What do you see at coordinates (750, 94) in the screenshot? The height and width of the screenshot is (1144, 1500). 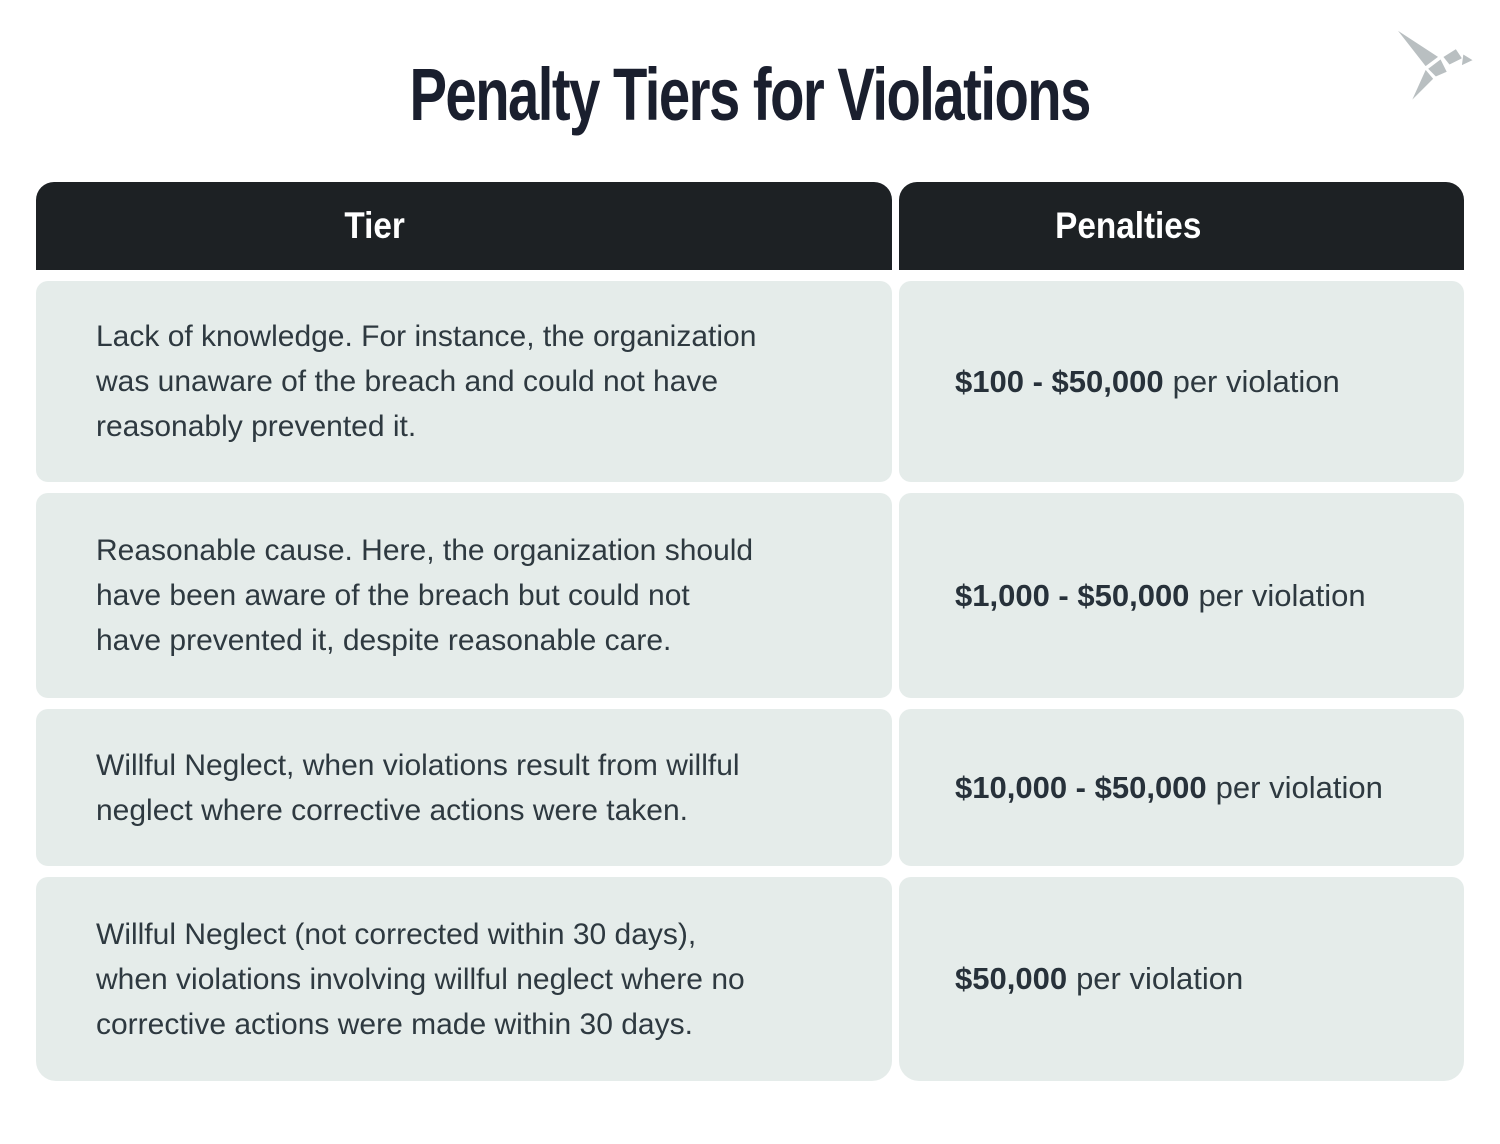 I see `page-title: Penalty Tiers for Violations` at bounding box center [750, 94].